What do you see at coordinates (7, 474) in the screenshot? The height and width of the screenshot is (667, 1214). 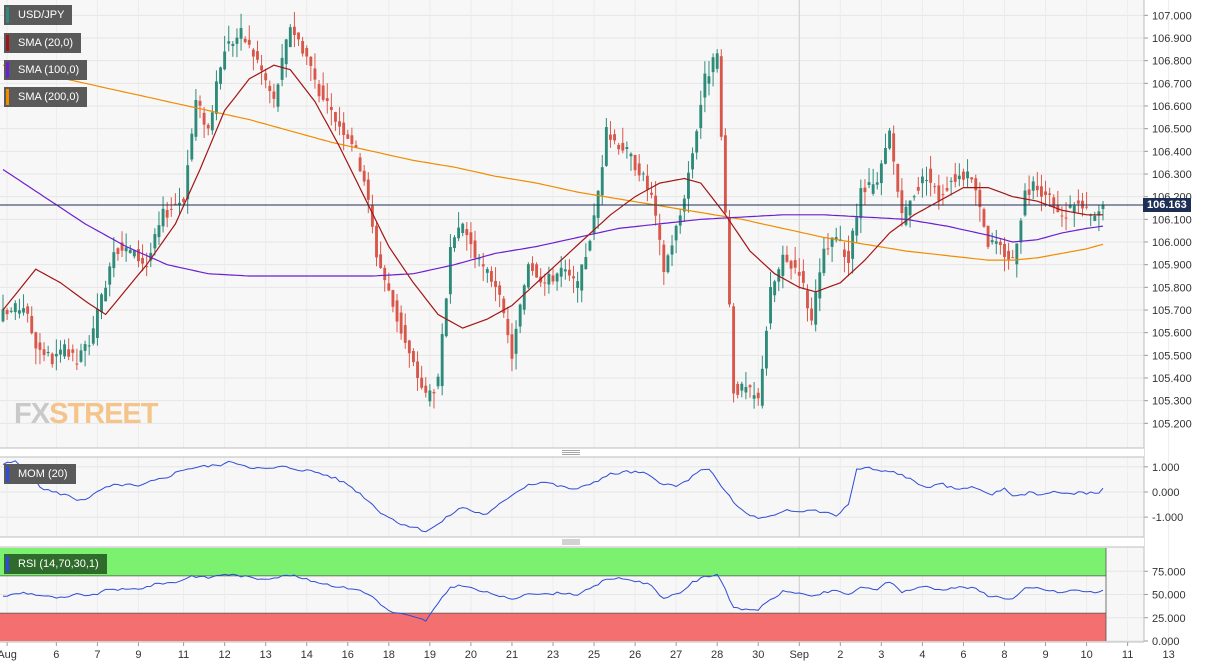 I see `mom-swatch` at bounding box center [7, 474].